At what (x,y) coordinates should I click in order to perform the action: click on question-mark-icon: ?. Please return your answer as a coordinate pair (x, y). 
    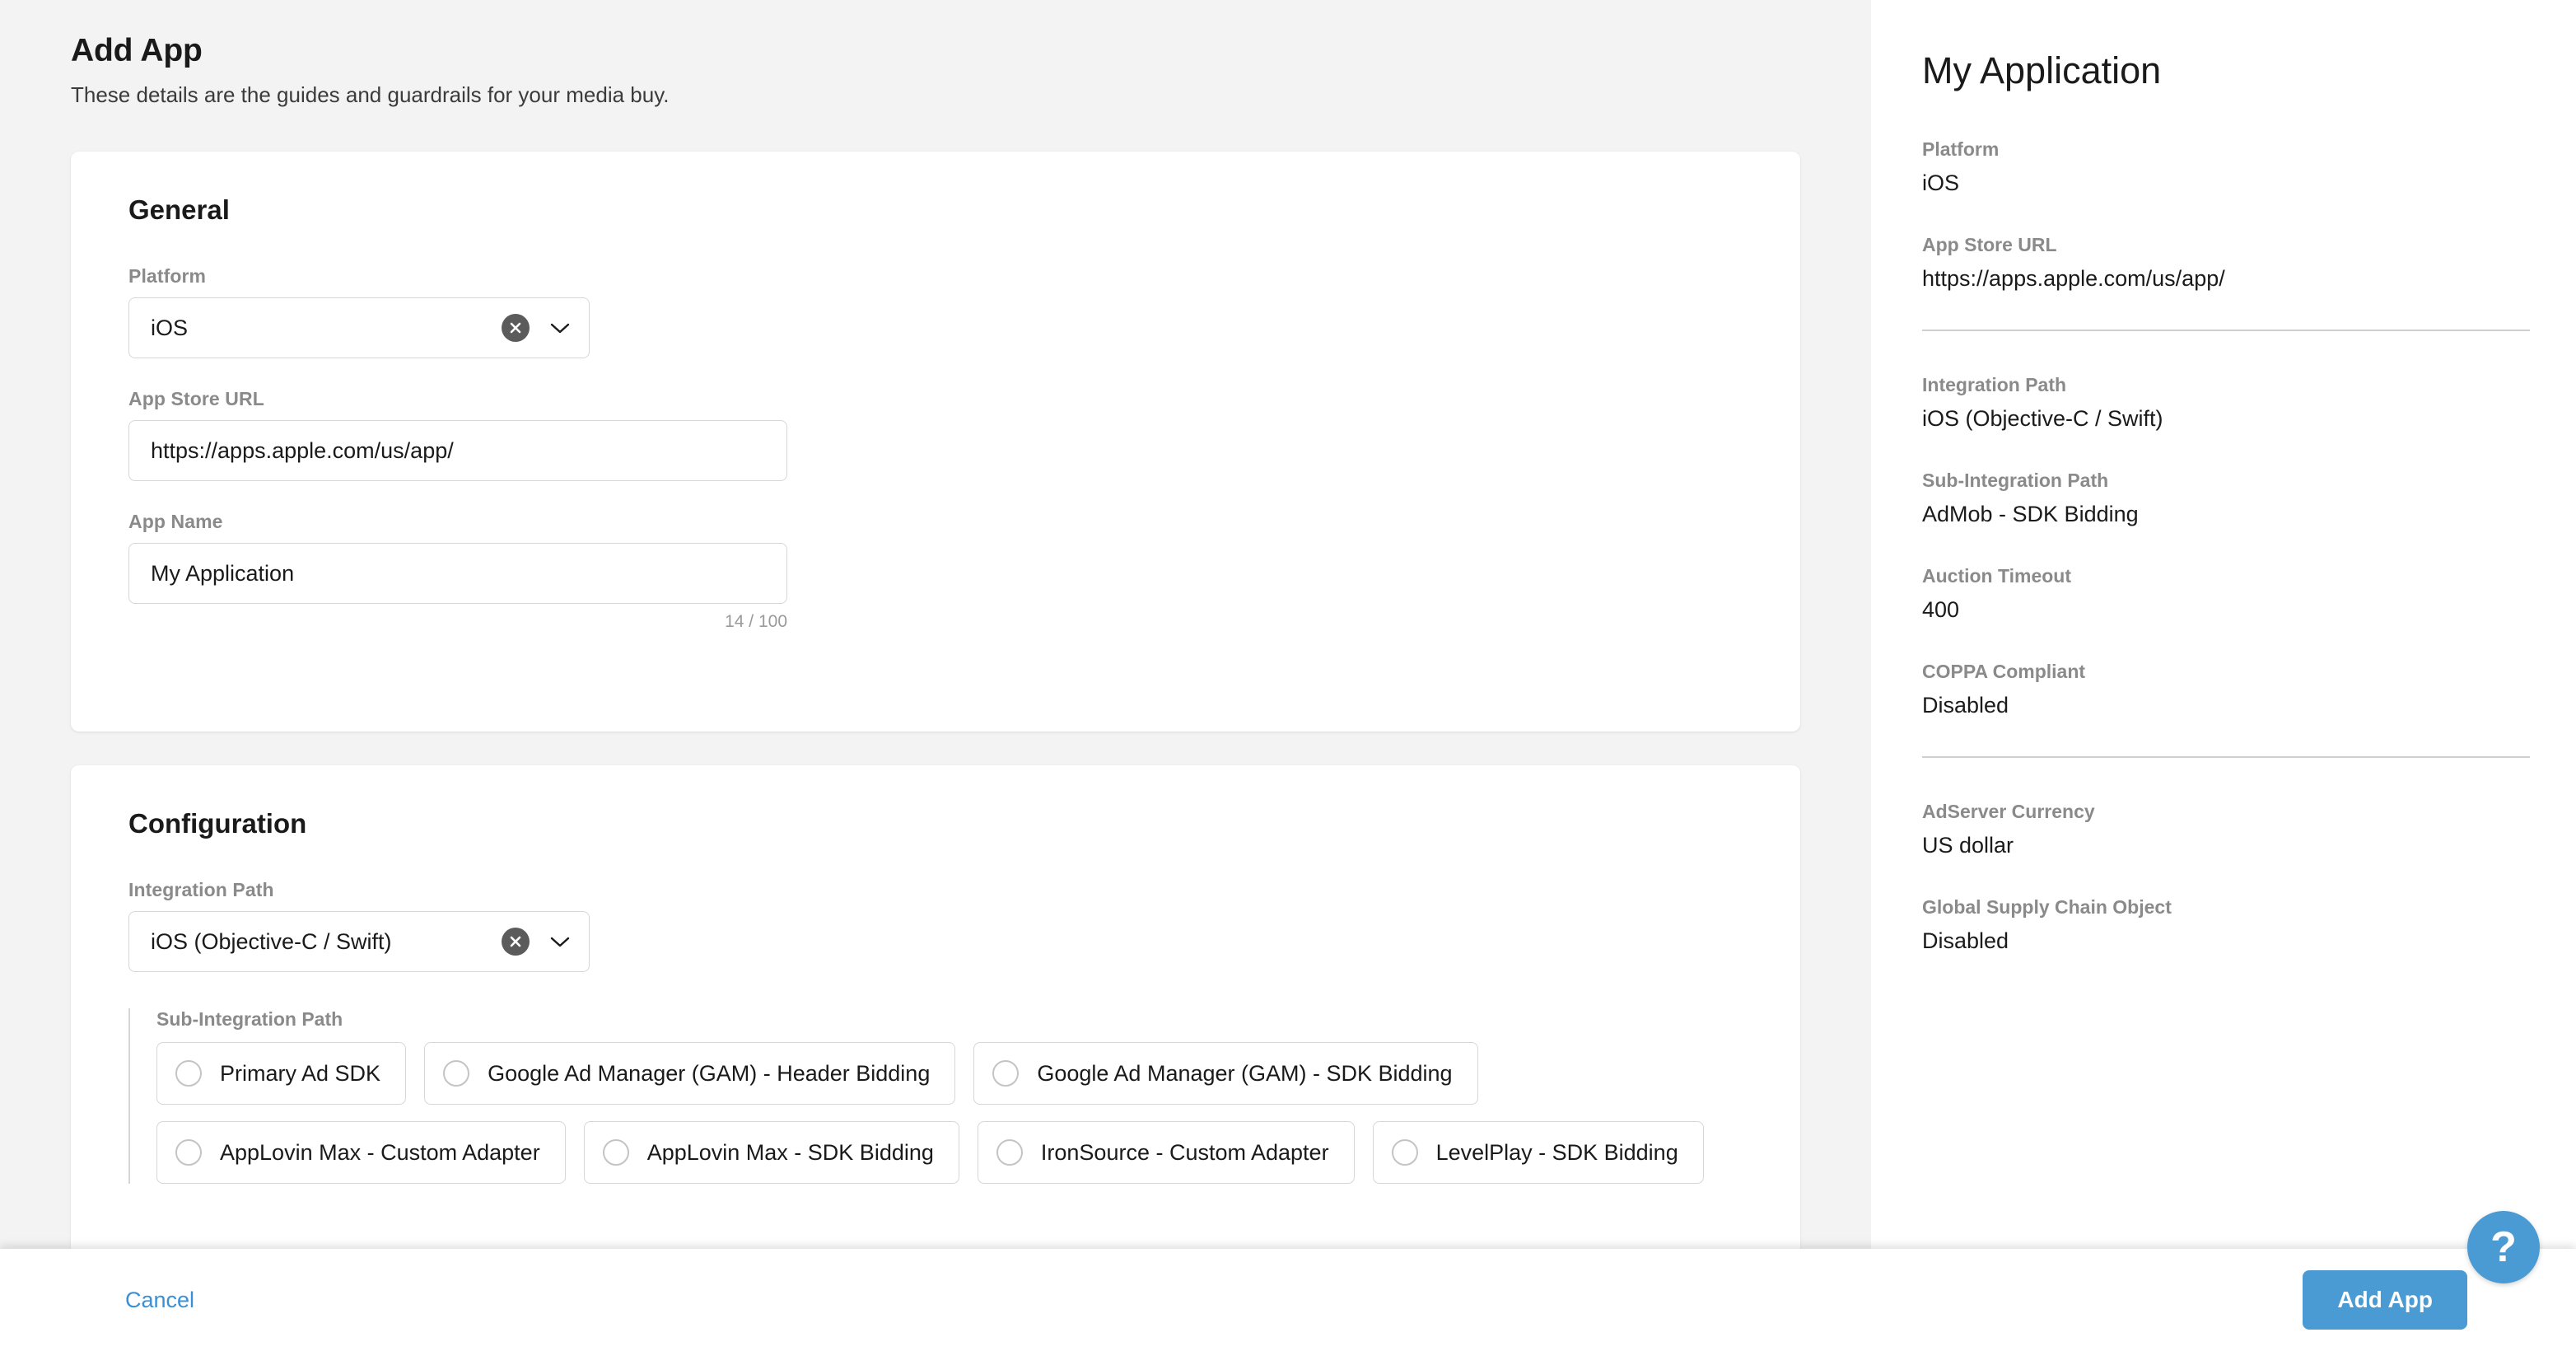
    Looking at the image, I should click on (2503, 1247).